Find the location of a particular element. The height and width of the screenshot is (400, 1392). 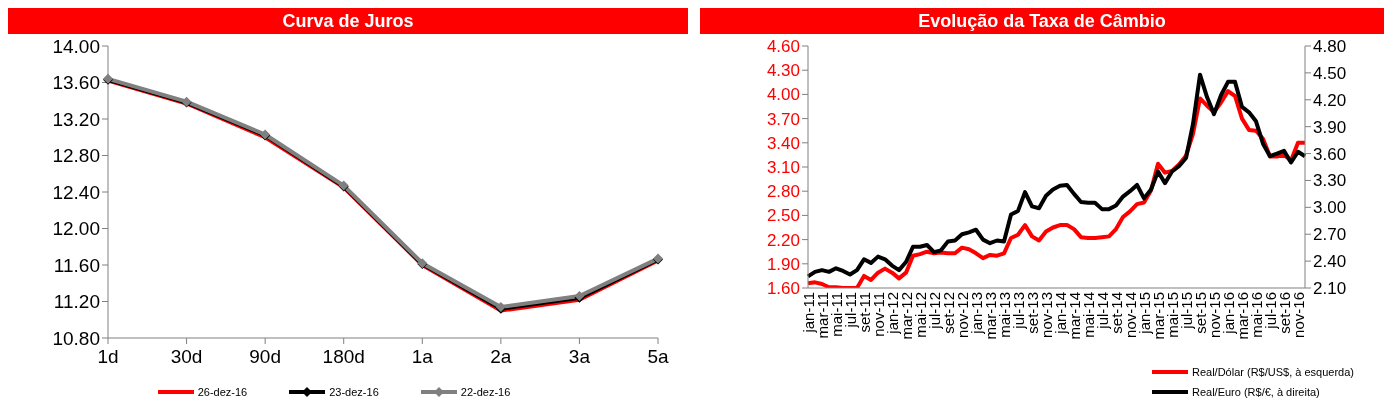

x-tick-label: nov-11 is located at coordinates (878, 314).